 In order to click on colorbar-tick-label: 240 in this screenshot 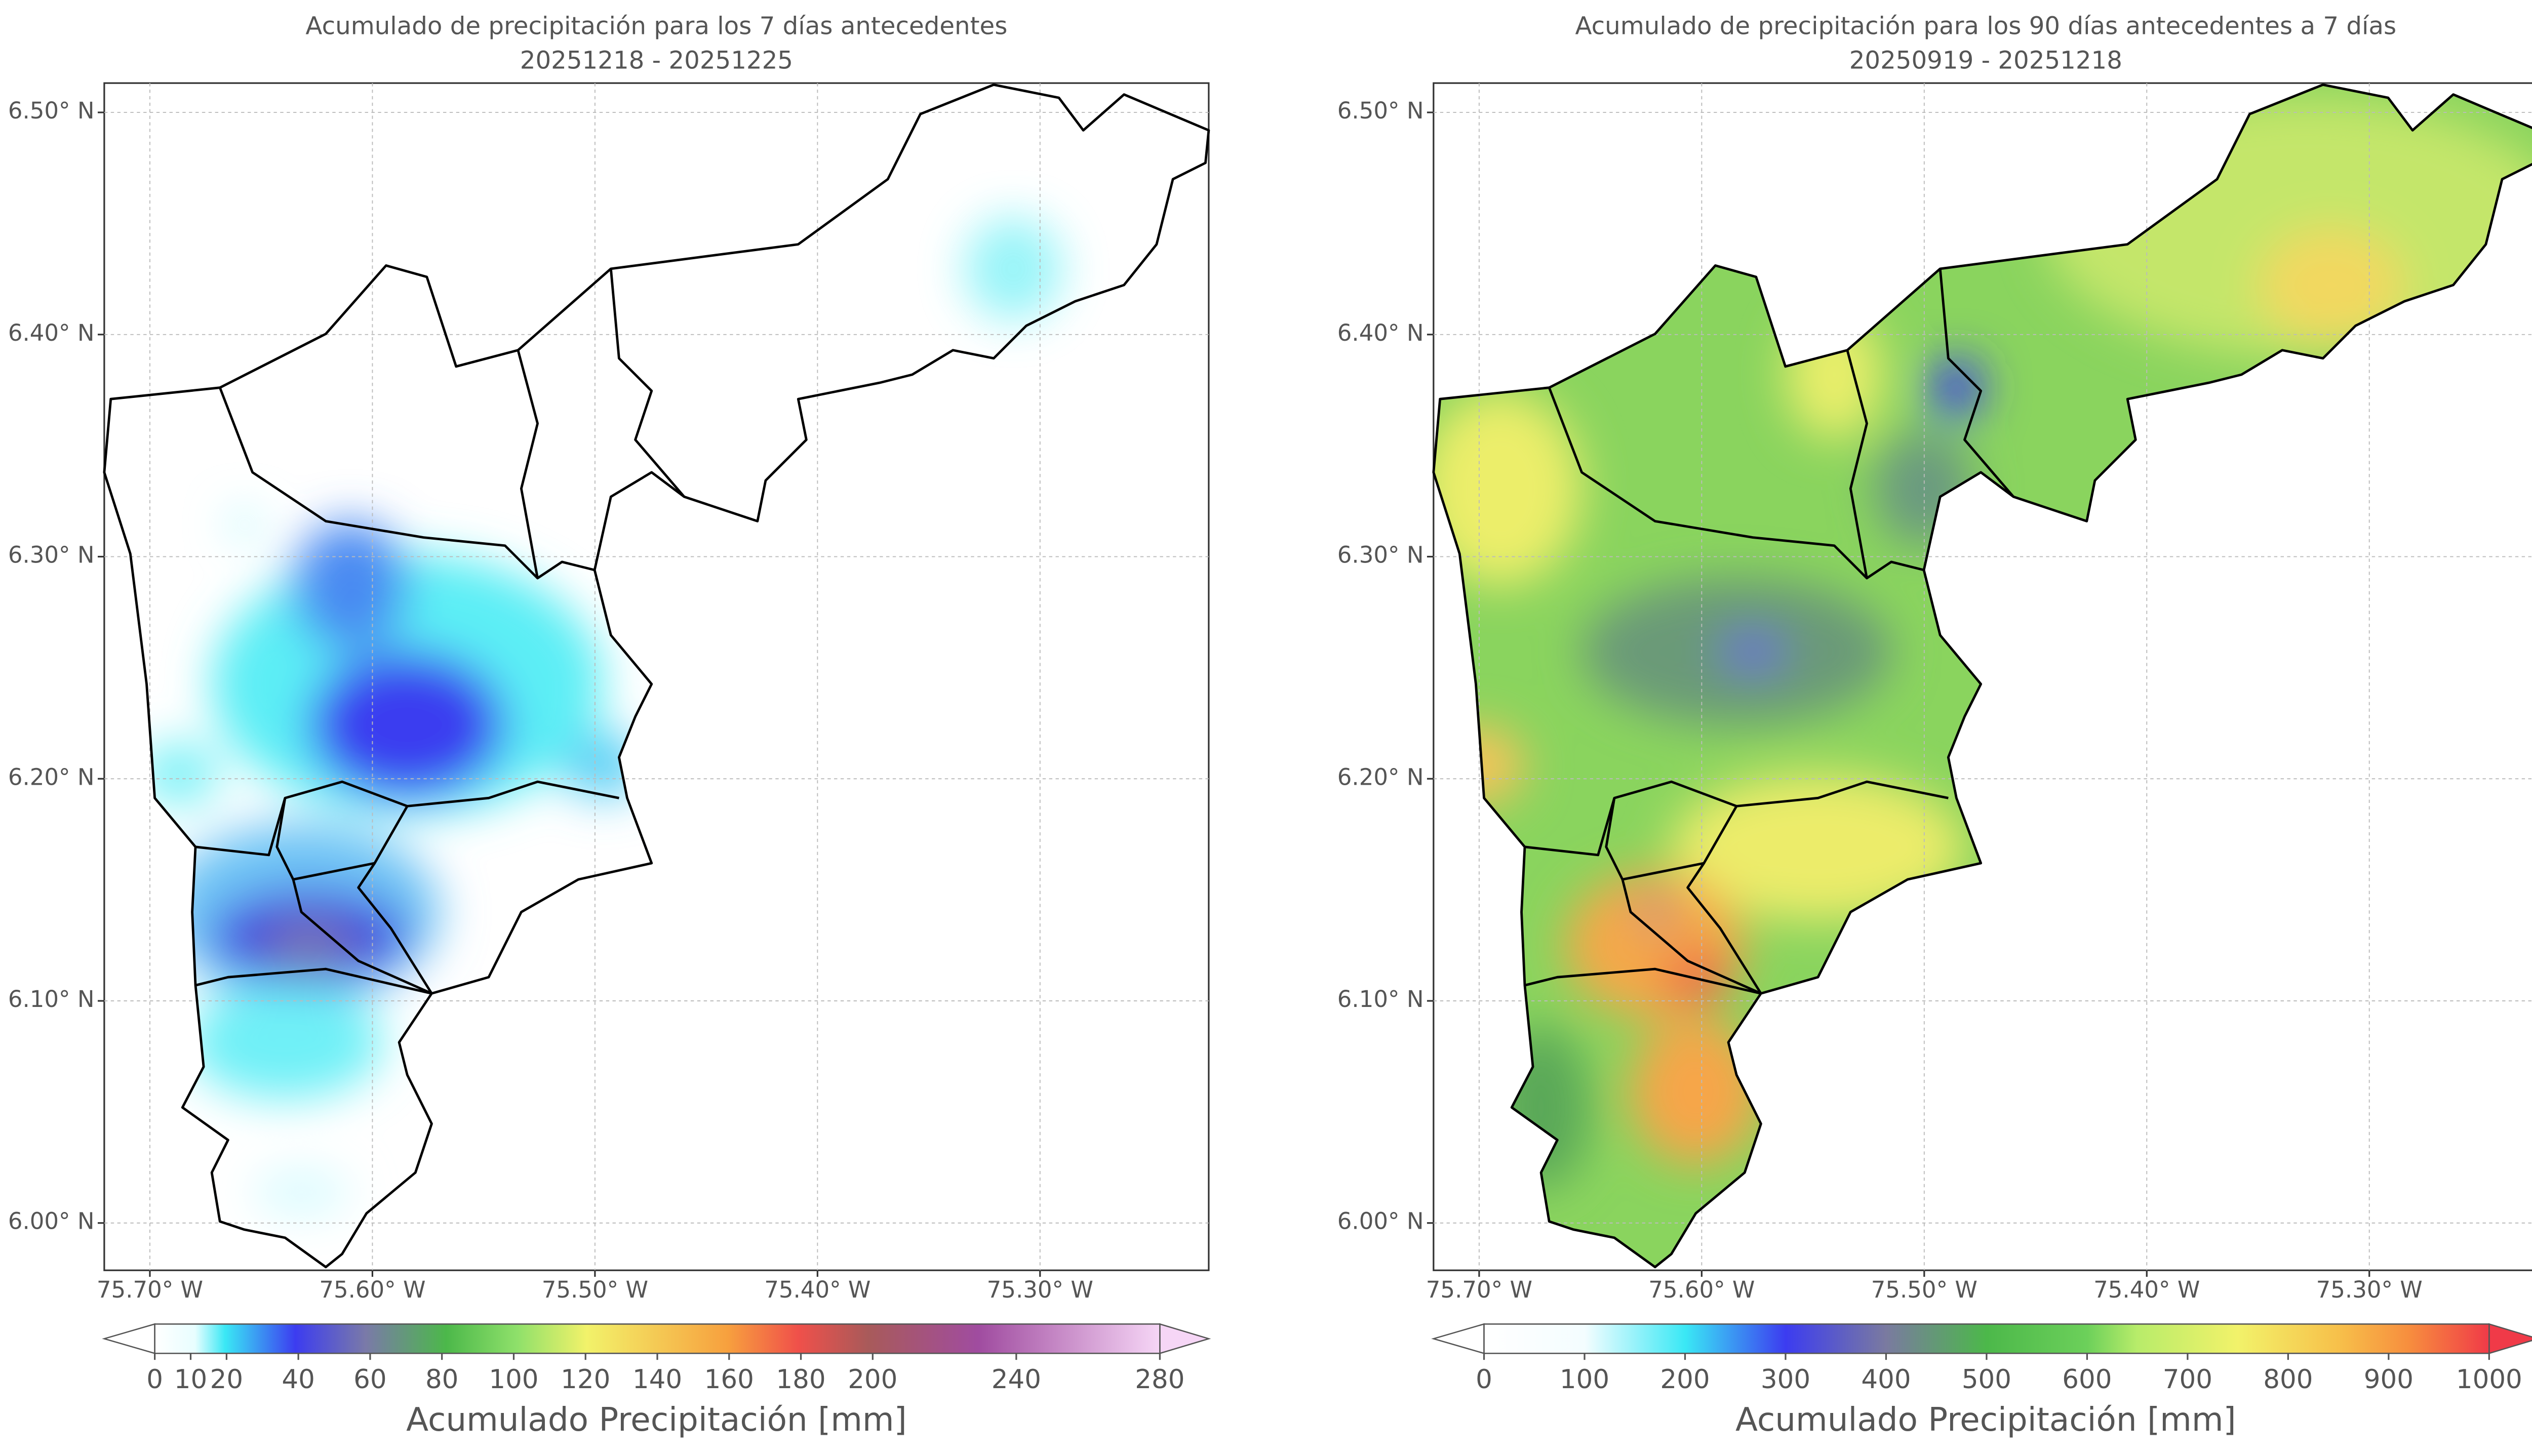, I will do `click(1016, 1379)`.